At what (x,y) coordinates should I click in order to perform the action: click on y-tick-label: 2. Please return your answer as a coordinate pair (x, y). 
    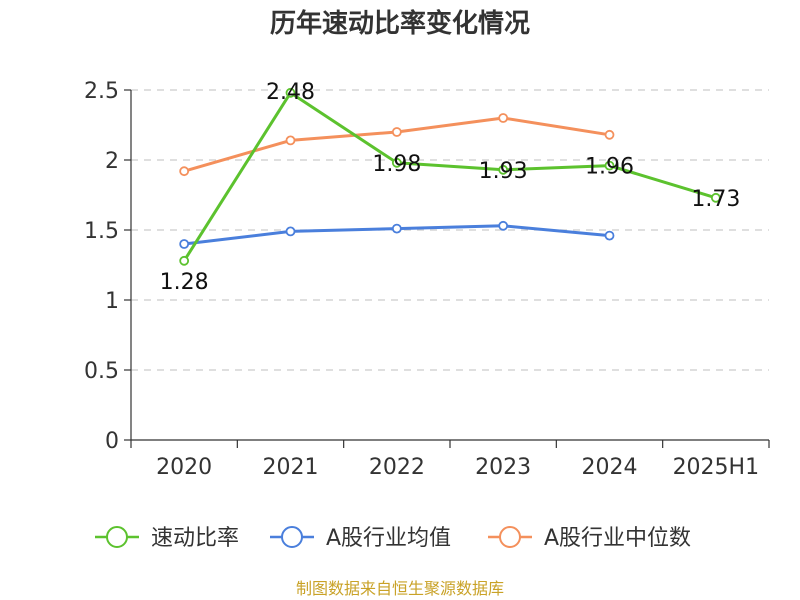
    Looking at the image, I should click on (112, 161).